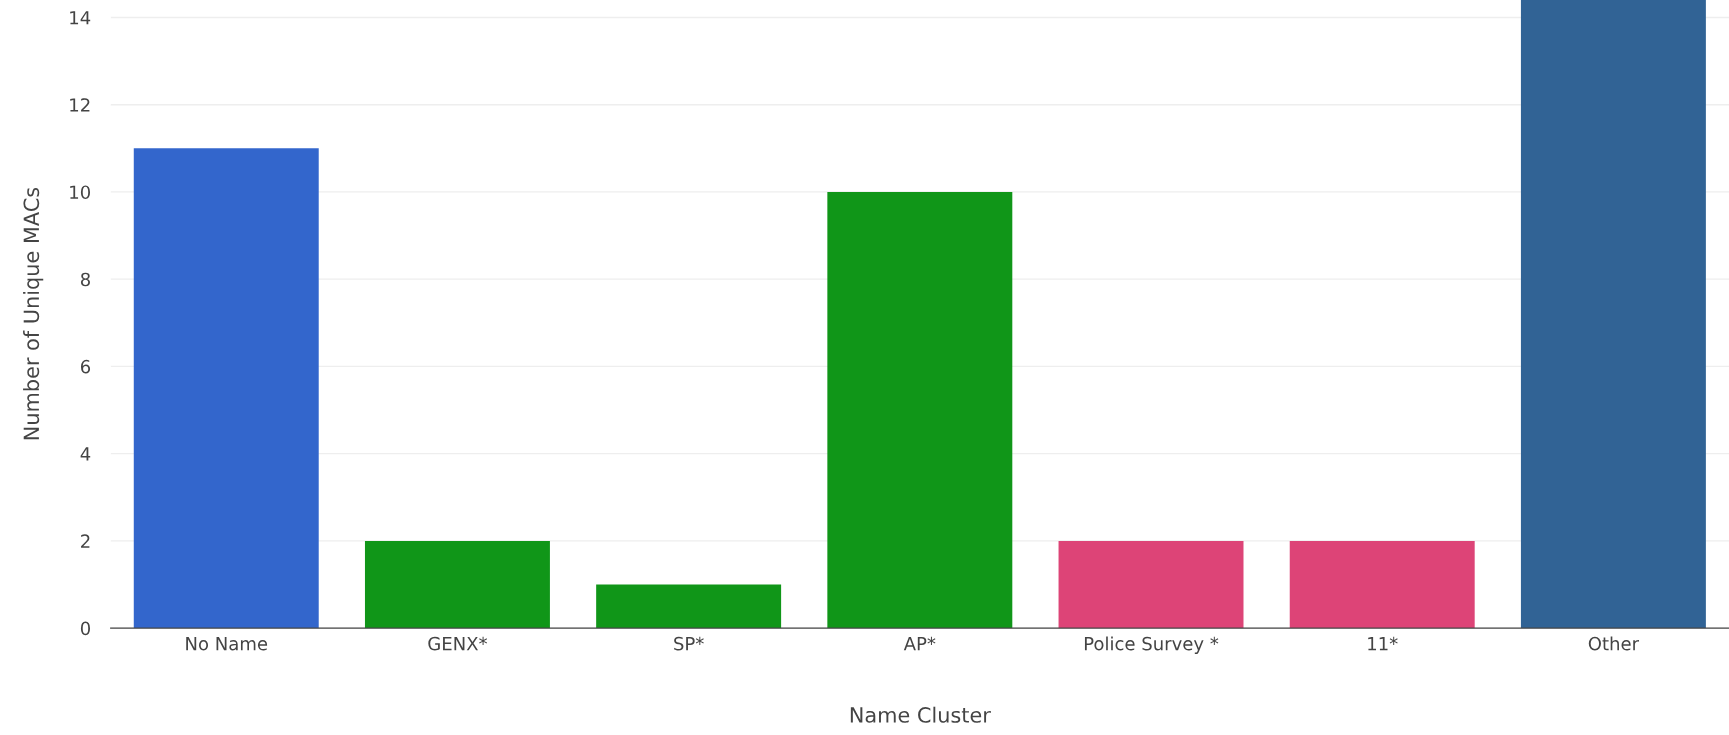  Describe the element at coordinates (689, 643) in the screenshot. I see `x-tick-label: SP*` at that location.